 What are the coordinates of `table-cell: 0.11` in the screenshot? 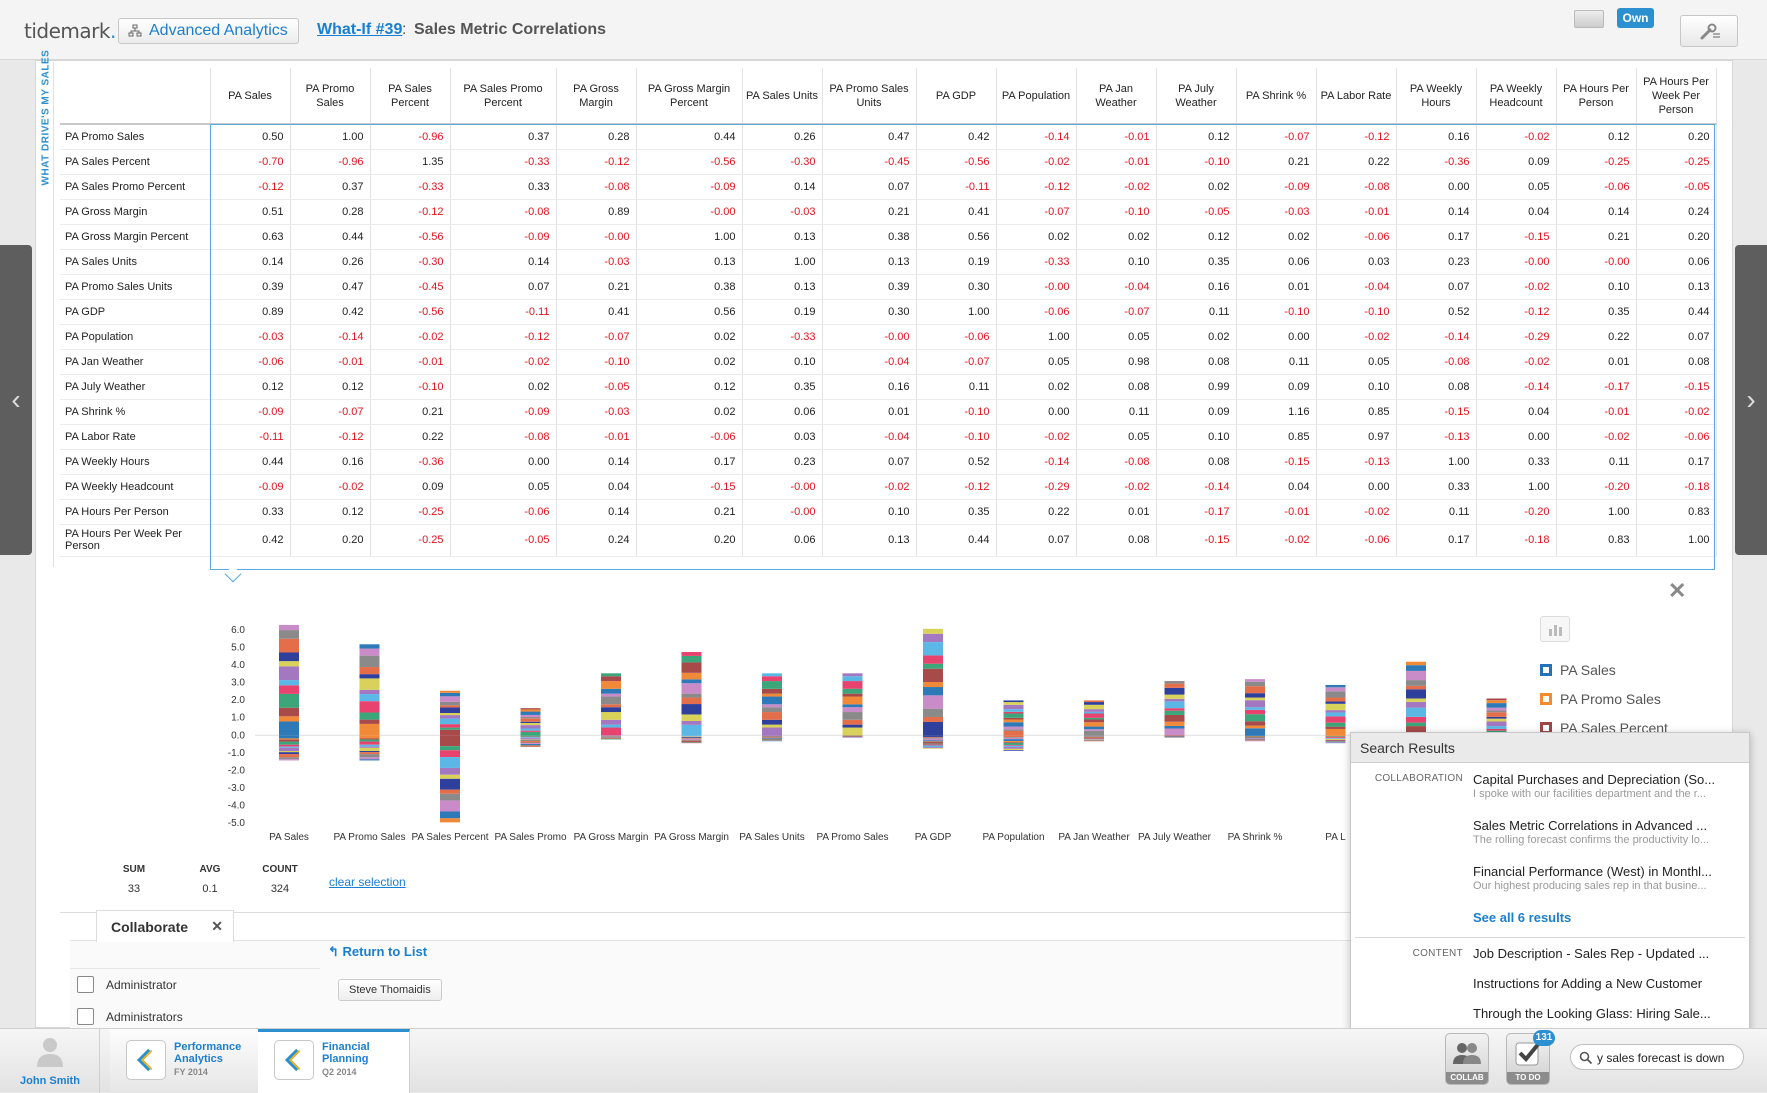 It's located at (1436, 511).